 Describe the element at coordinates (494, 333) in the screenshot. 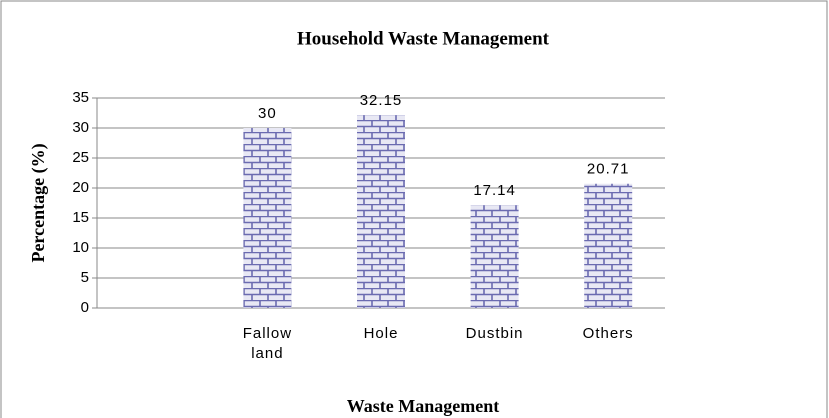

I see `x-tick-label: Dustbin` at that location.